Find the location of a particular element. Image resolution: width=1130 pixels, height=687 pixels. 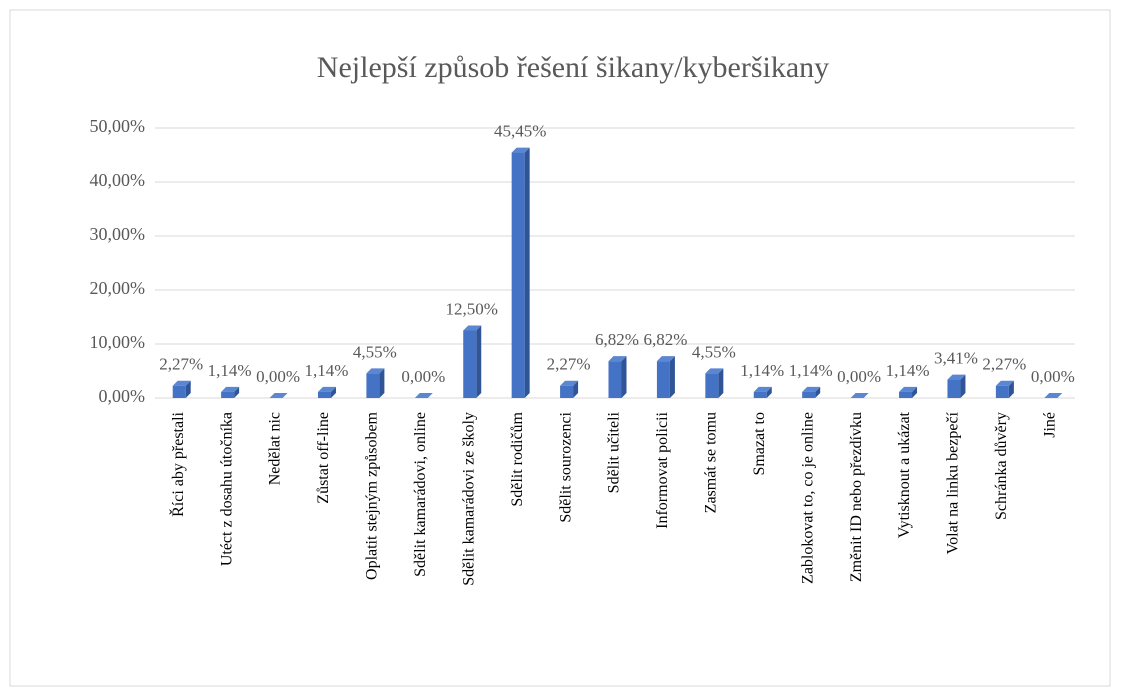

x-tick-label: Sdělit učiteli is located at coordinates (614, 452).